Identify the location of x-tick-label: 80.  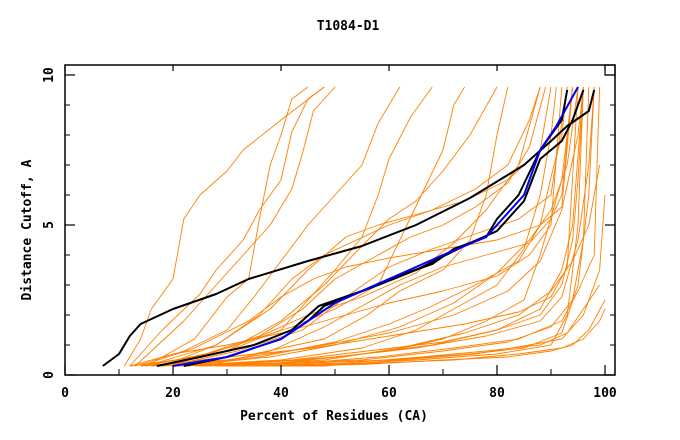
(497, 393).